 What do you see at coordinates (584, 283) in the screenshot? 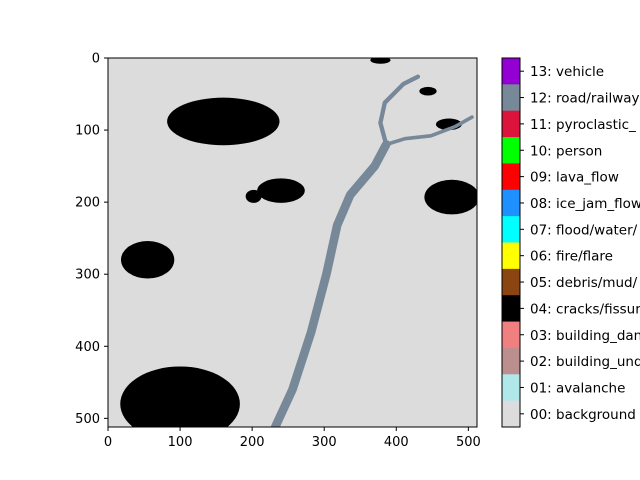
I see `colorbar-label: 05: debris/mud/` at bounding box center [584, 283].